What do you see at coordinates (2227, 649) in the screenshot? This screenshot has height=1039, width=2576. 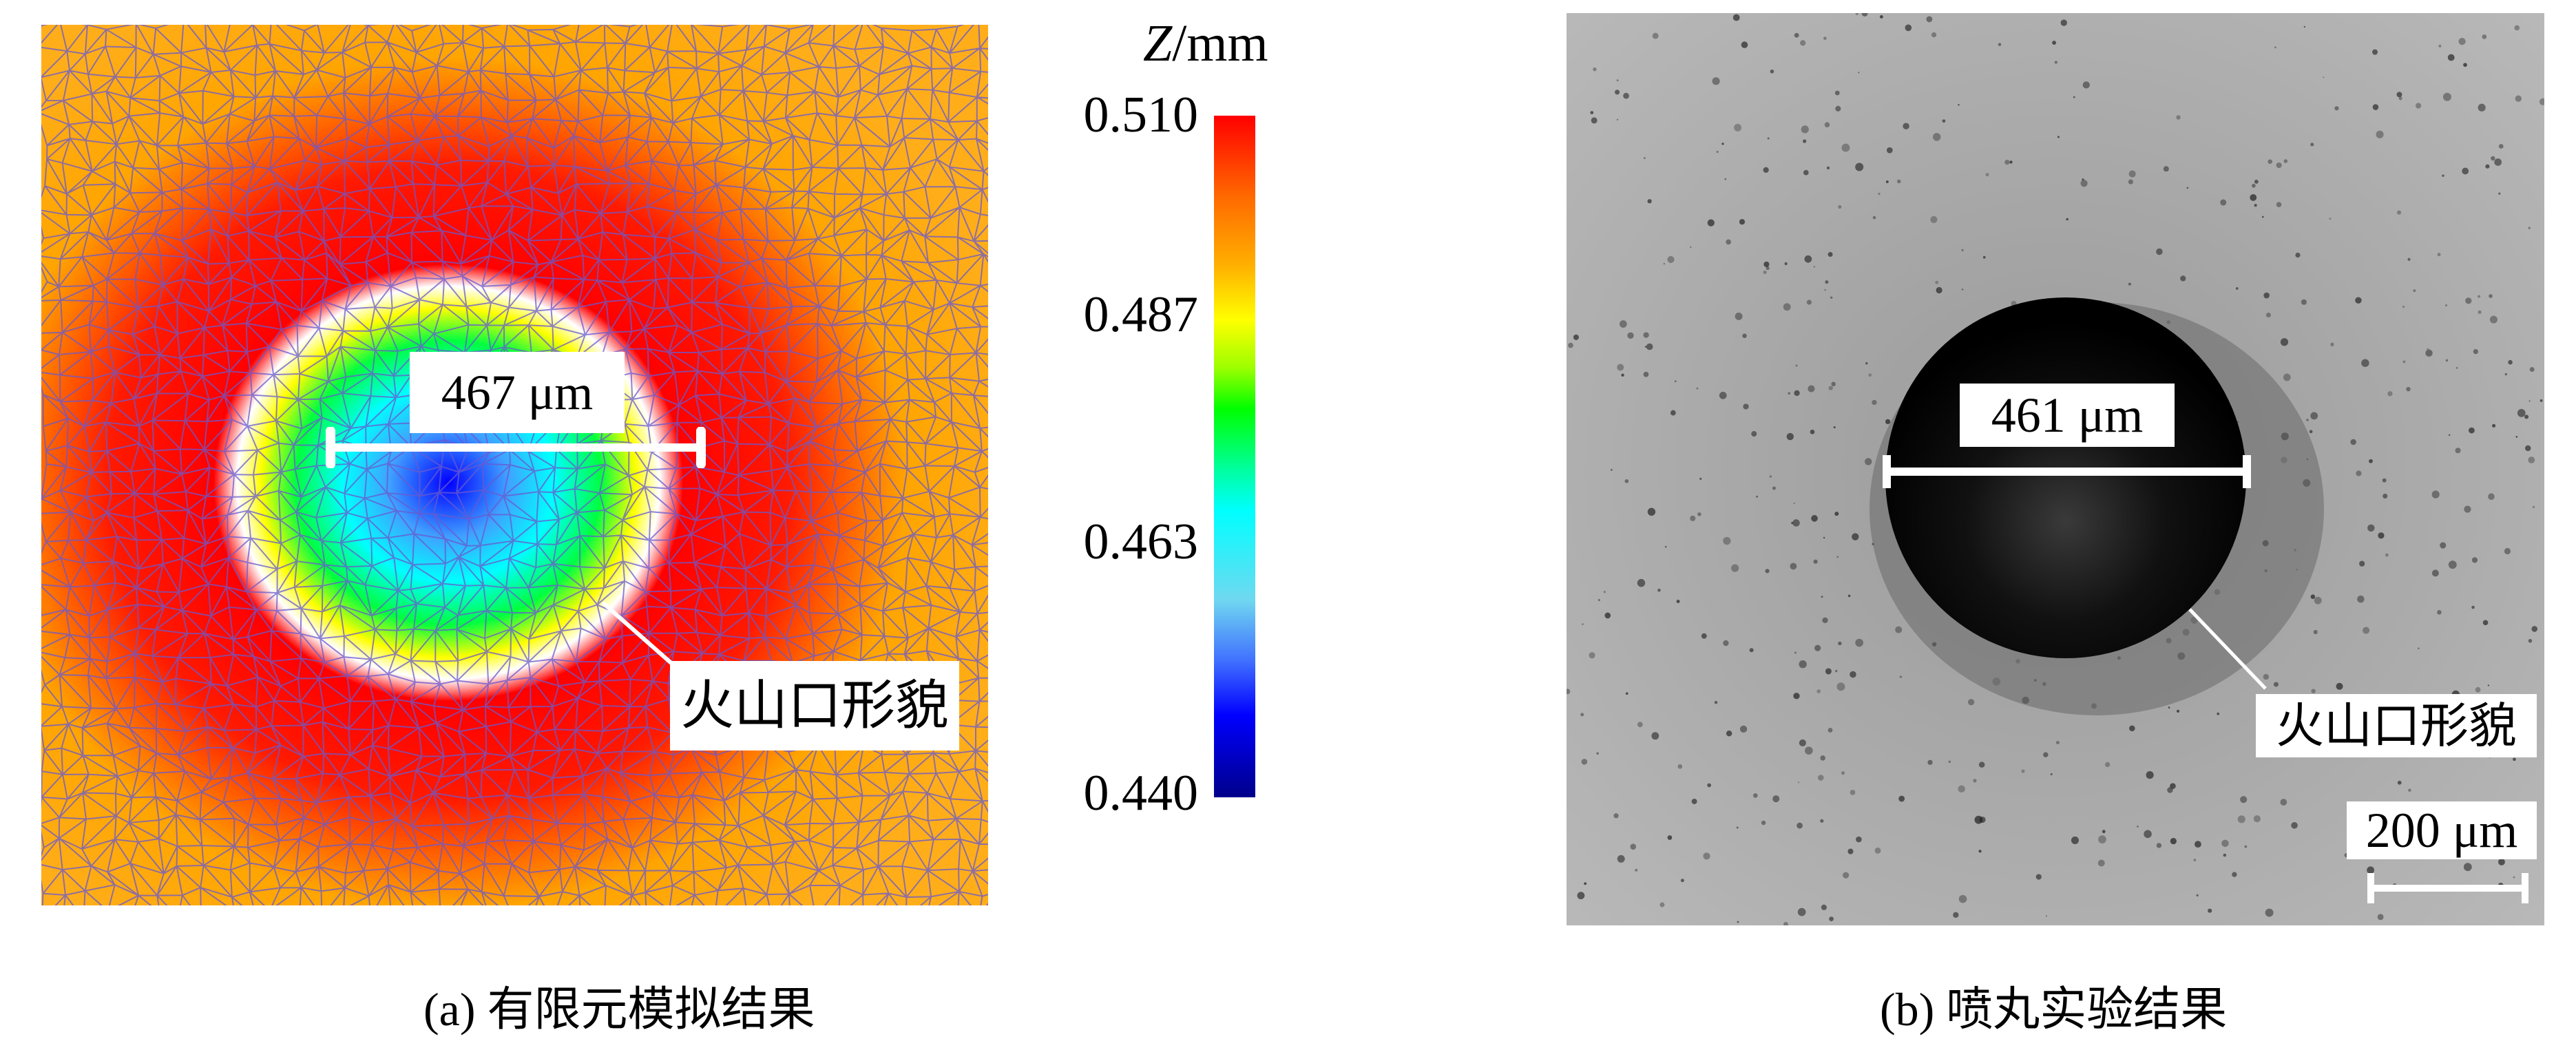 I see `leader-line-b` at bounding box center [2227, 649].